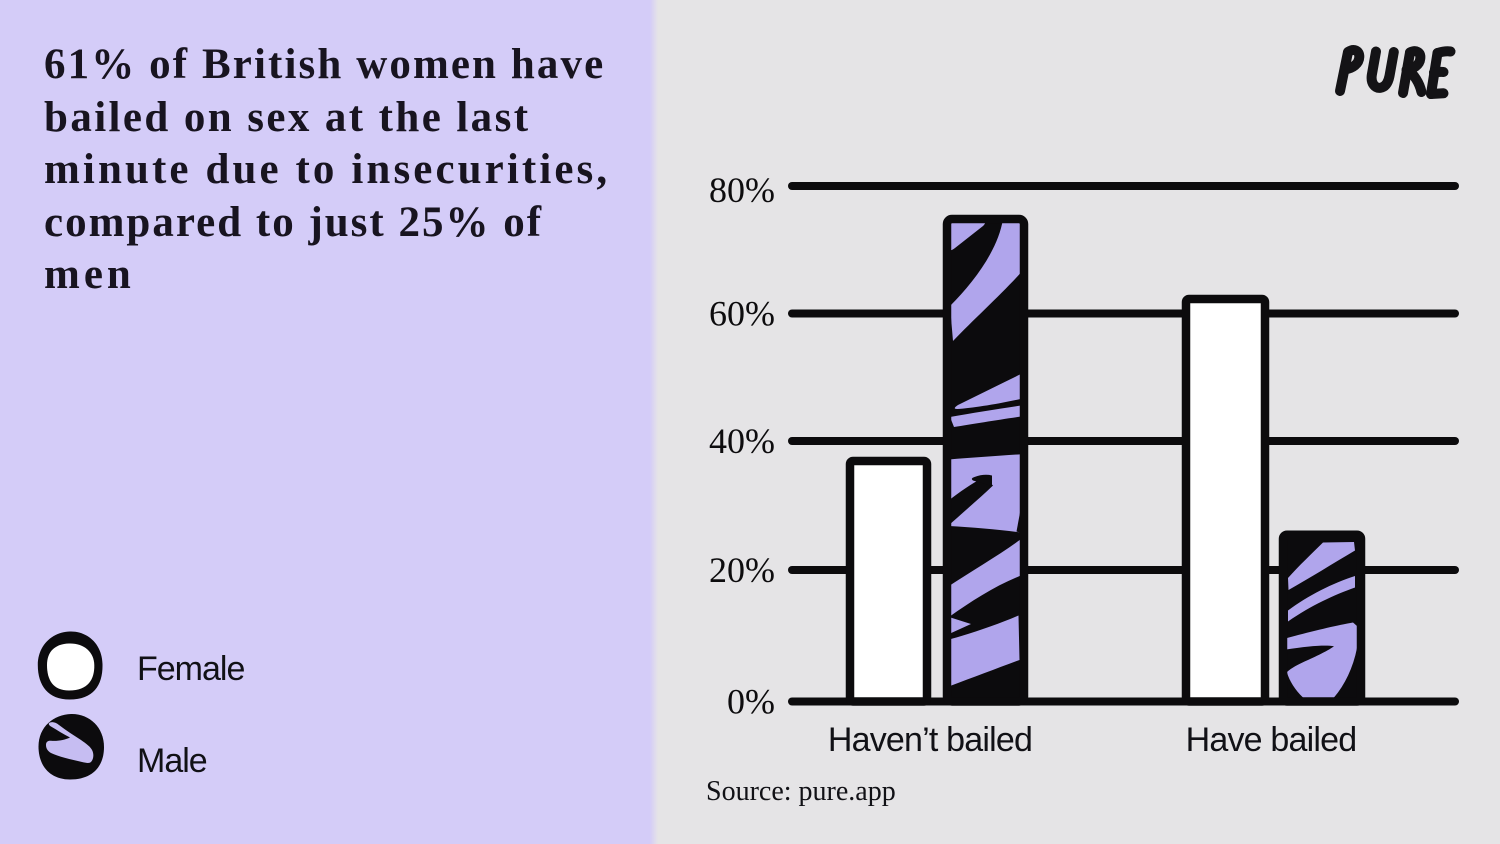 The image size is (1500, 844). I want to click on svg-text: Have bailed, so click(1271, 740).